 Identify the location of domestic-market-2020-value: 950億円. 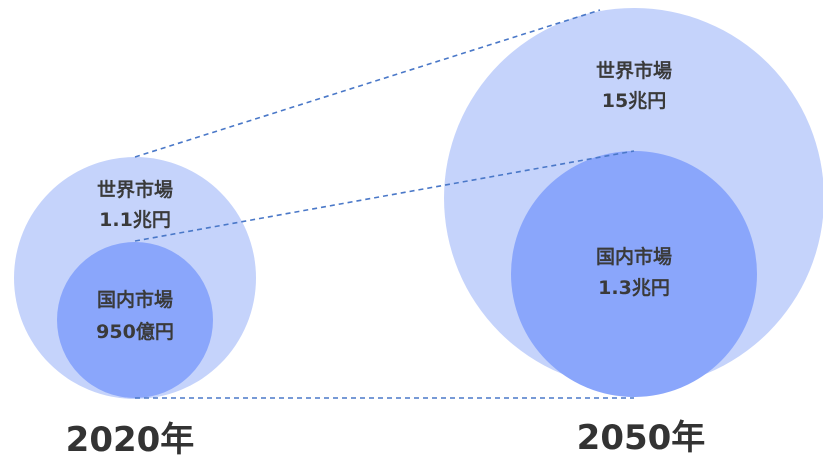
(135, 331).